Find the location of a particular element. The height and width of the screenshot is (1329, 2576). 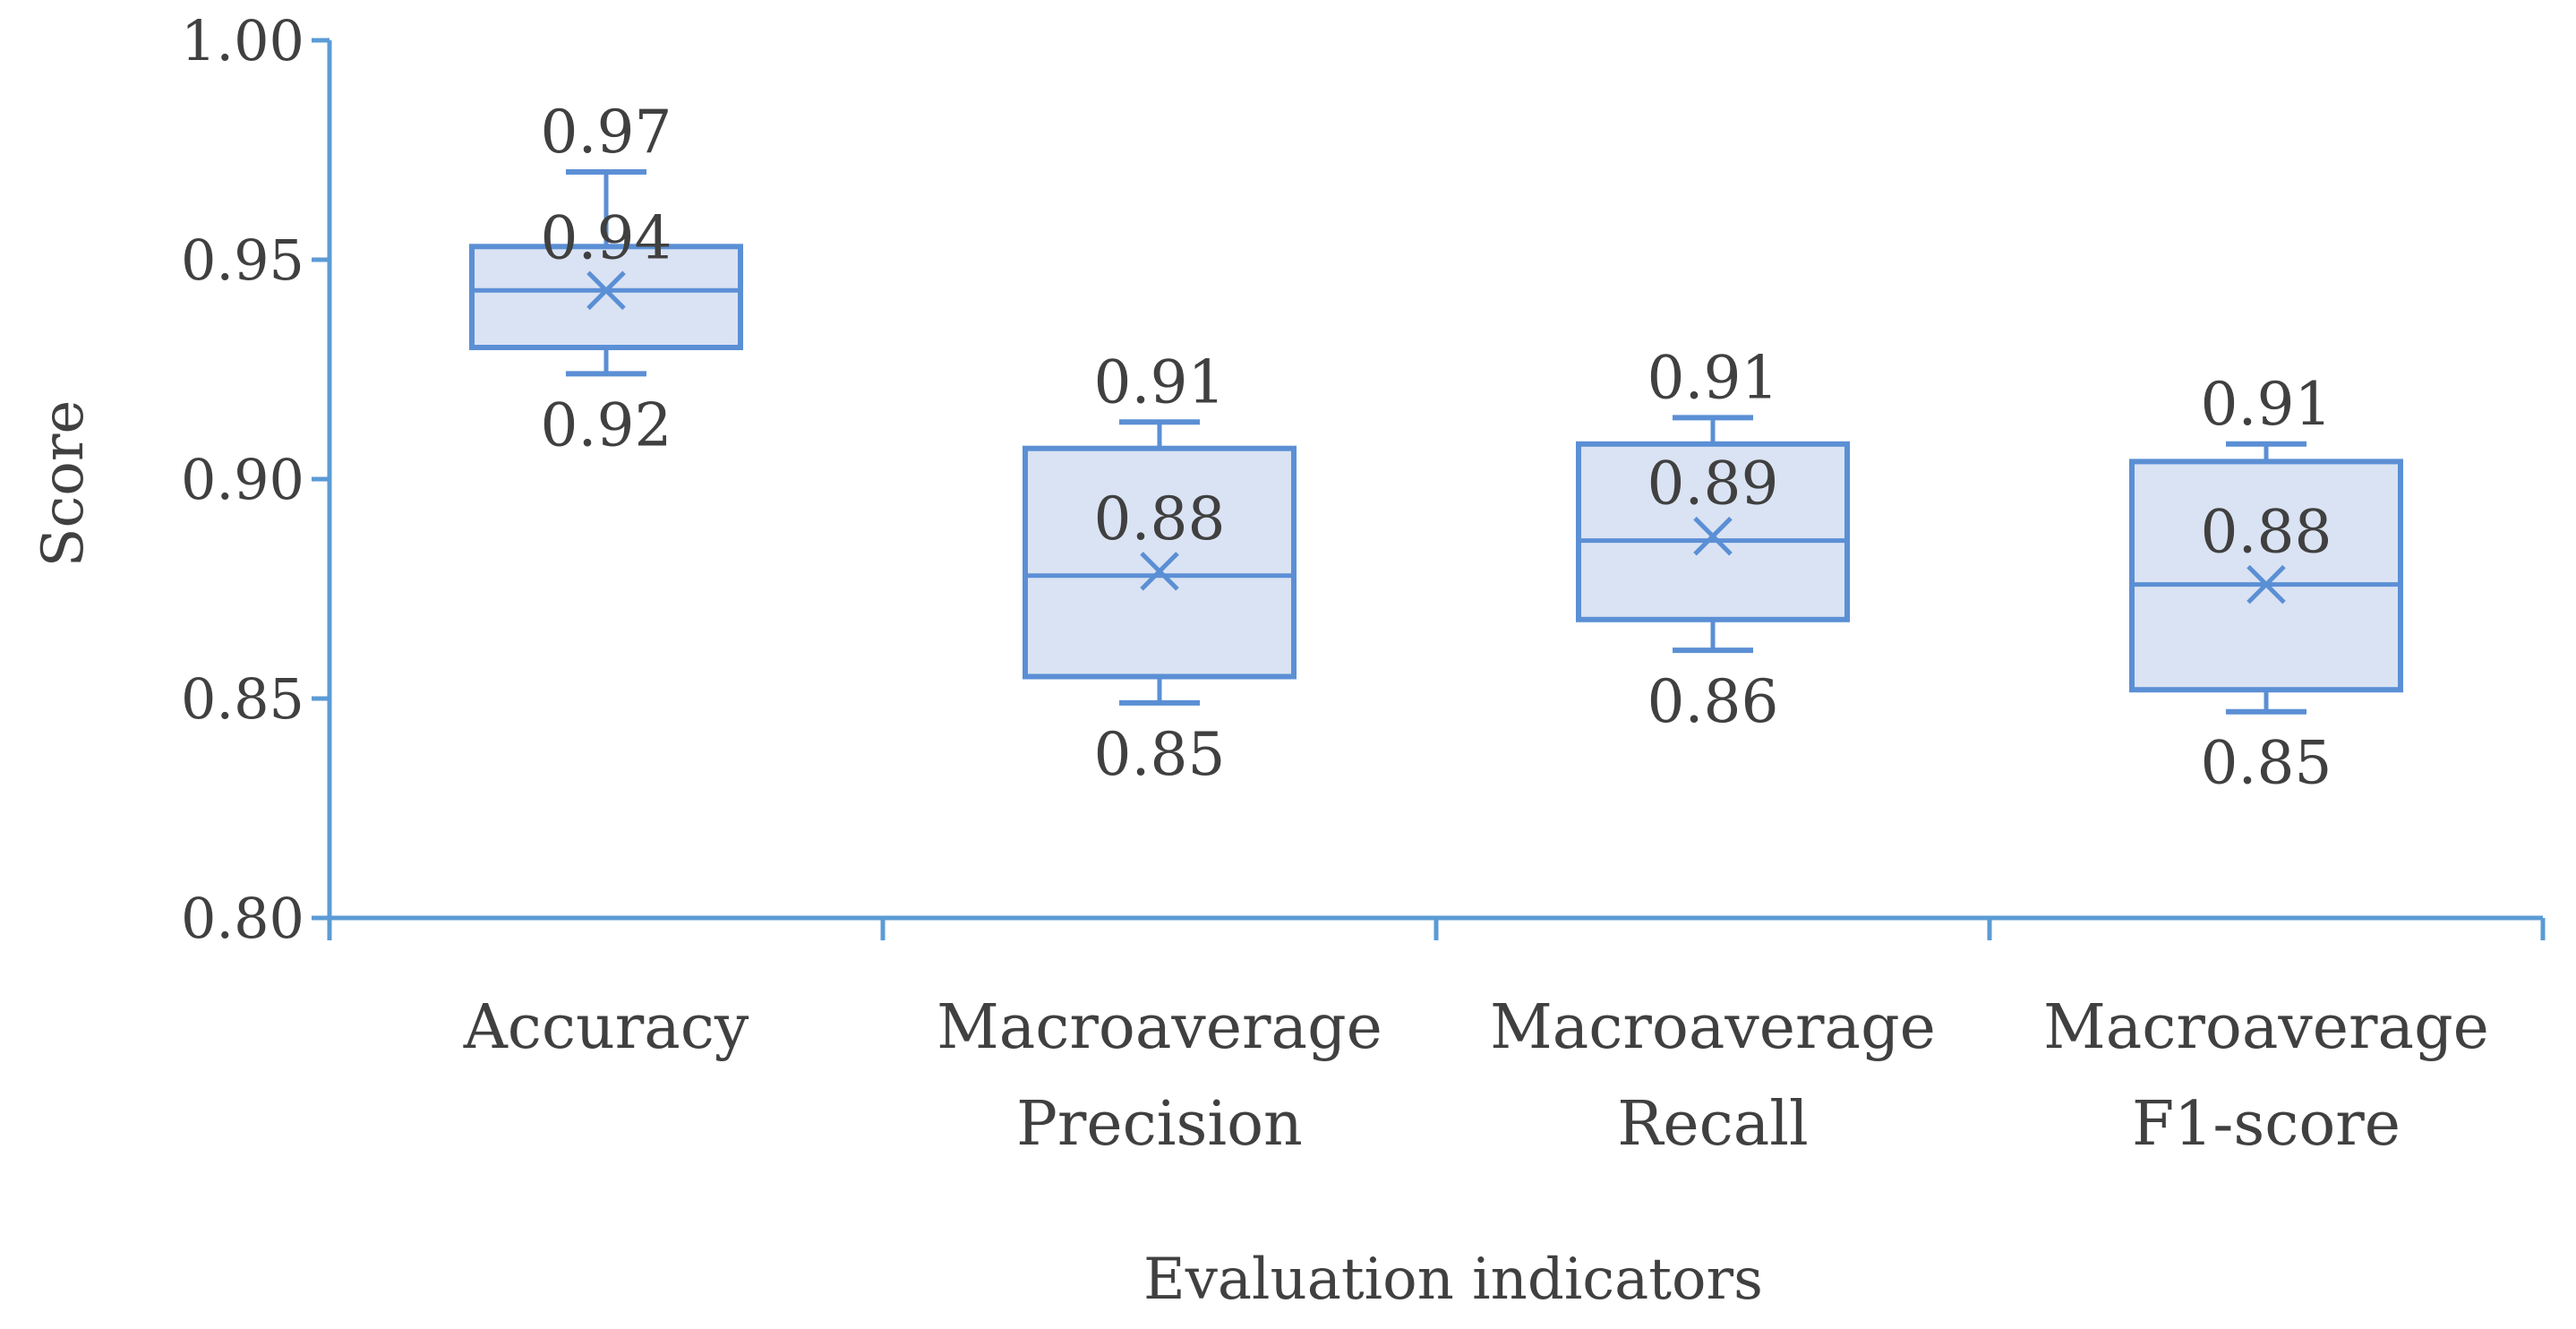

y-tick-label: 0.90 is located at coordinates (242, 479).